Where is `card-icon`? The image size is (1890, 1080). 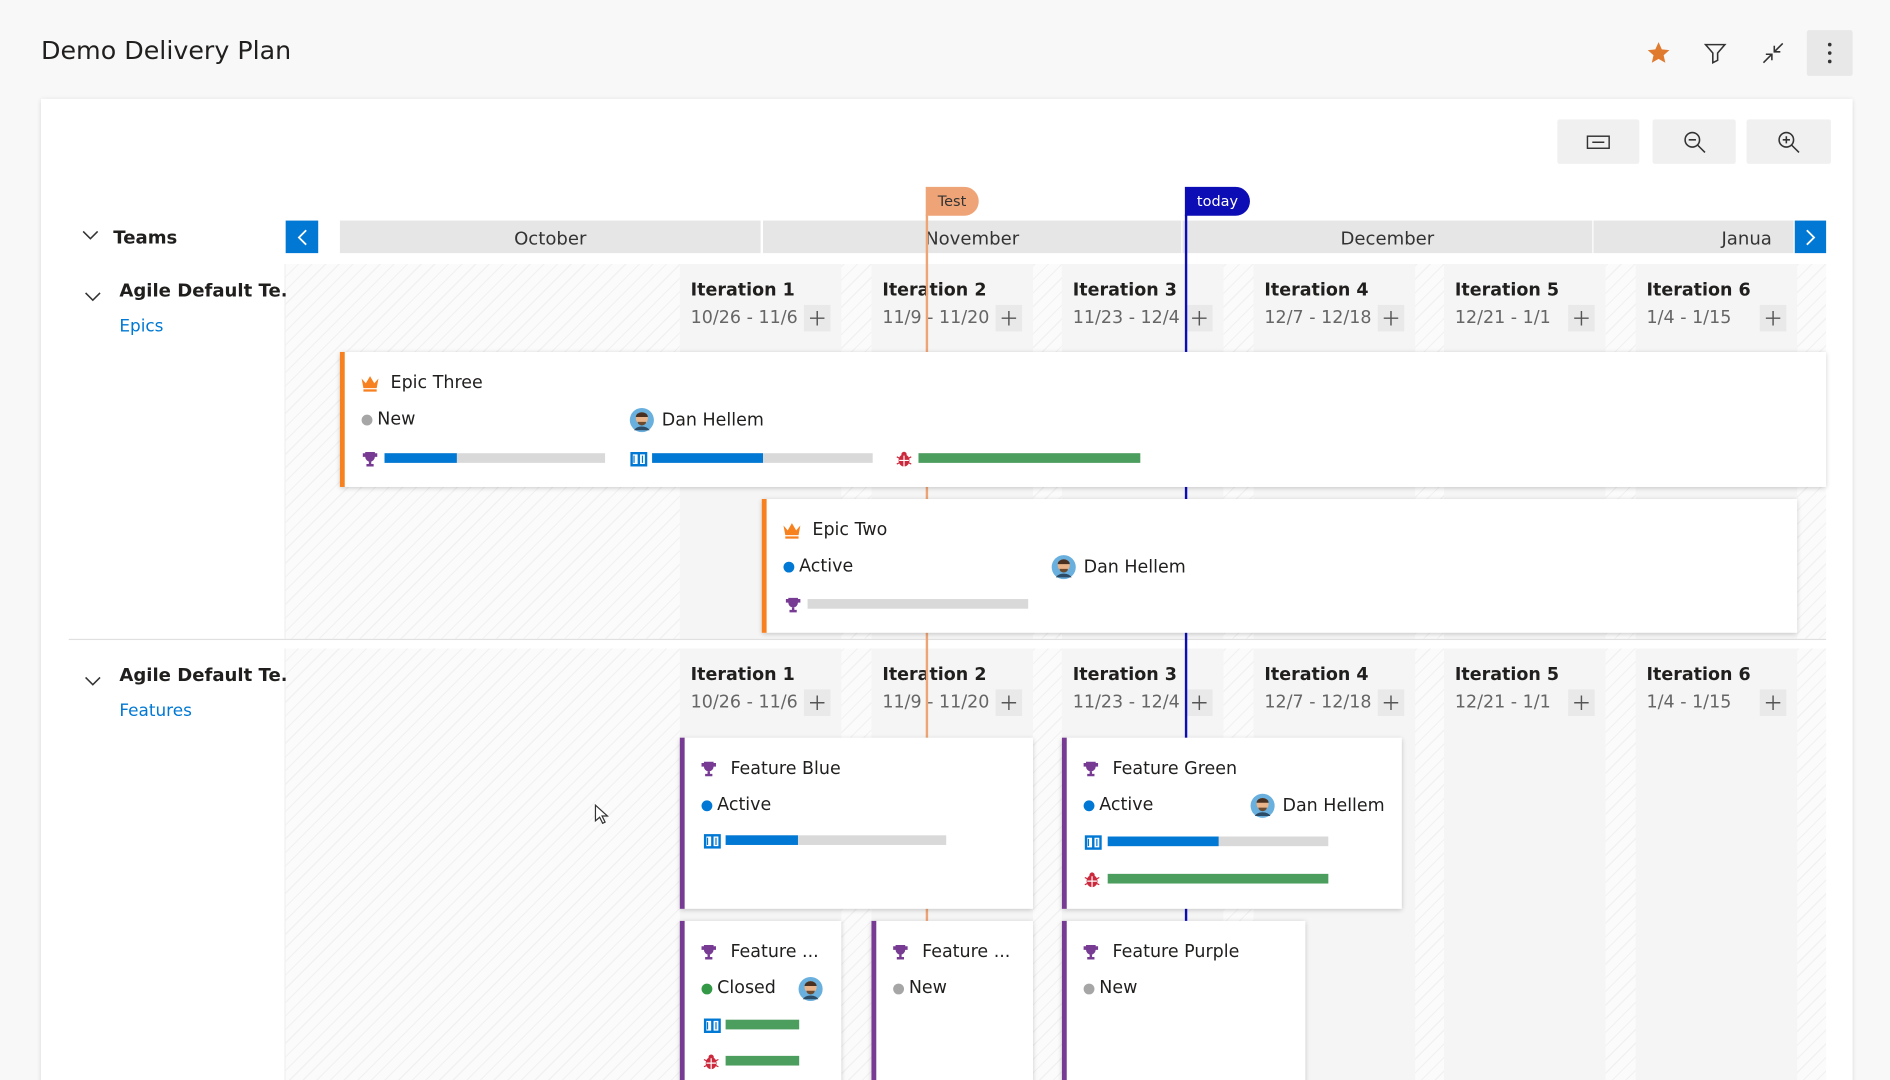
card-icon is located at coordinates (1598, 141).